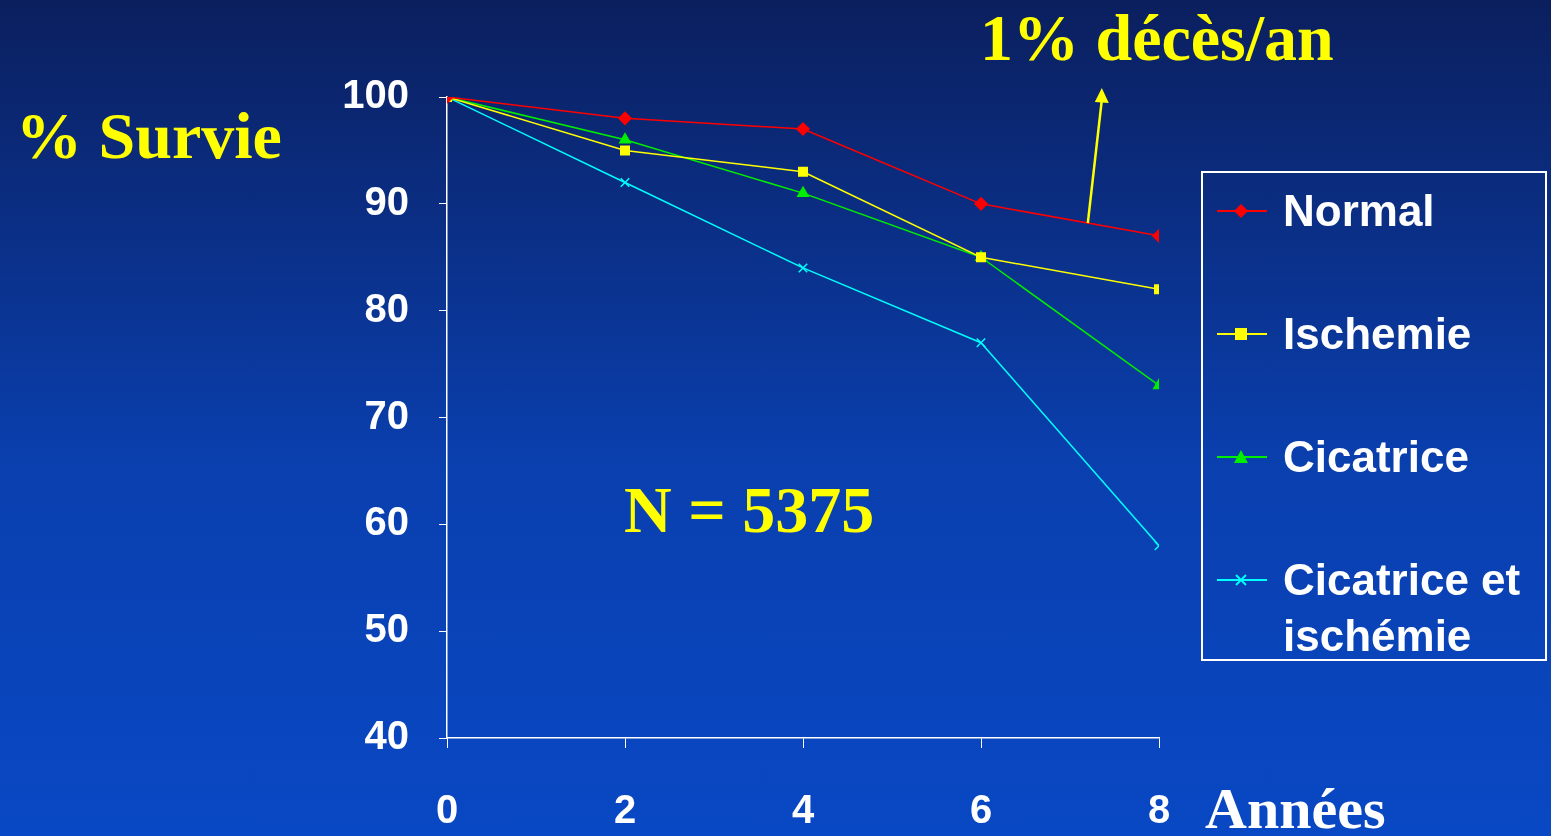 This screenshot has width=1551, height=836. I want to click on annotation: 1% décès/an, so click(1157, 38).